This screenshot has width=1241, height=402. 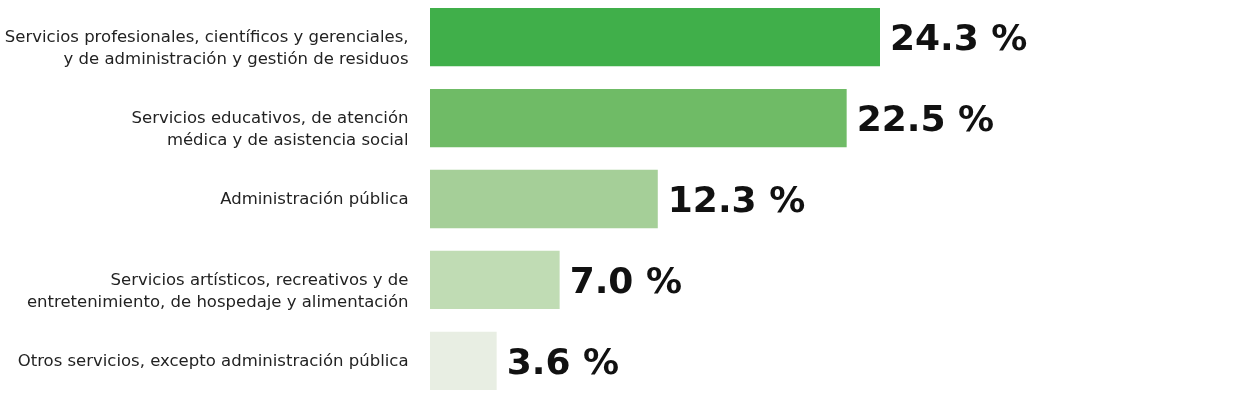 I want to click on data-label: 22.5 %, so click(x=925, y=119).